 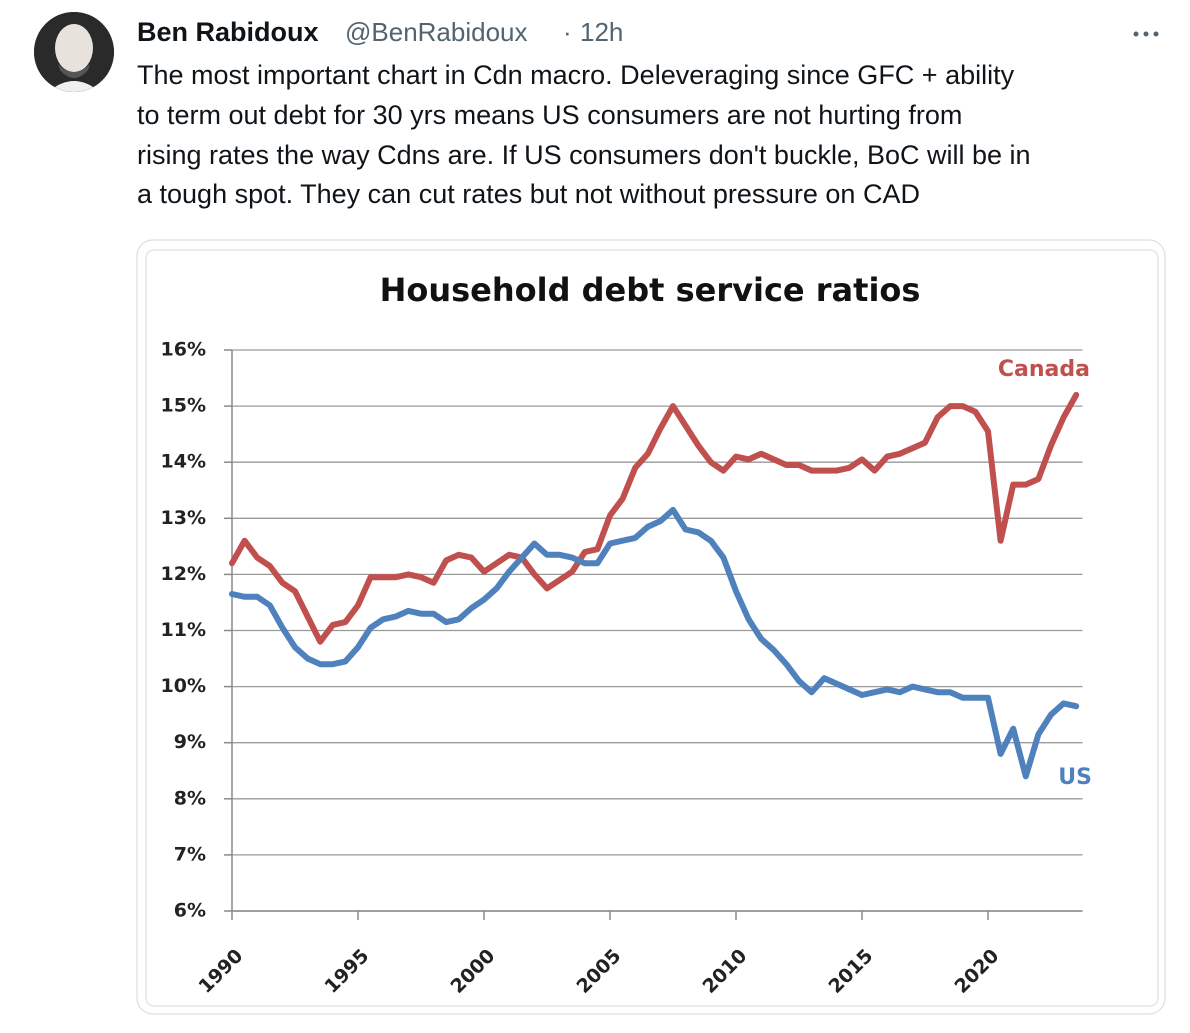 I want to click on y-tick-label: 11%, so click(x=183, y=630).